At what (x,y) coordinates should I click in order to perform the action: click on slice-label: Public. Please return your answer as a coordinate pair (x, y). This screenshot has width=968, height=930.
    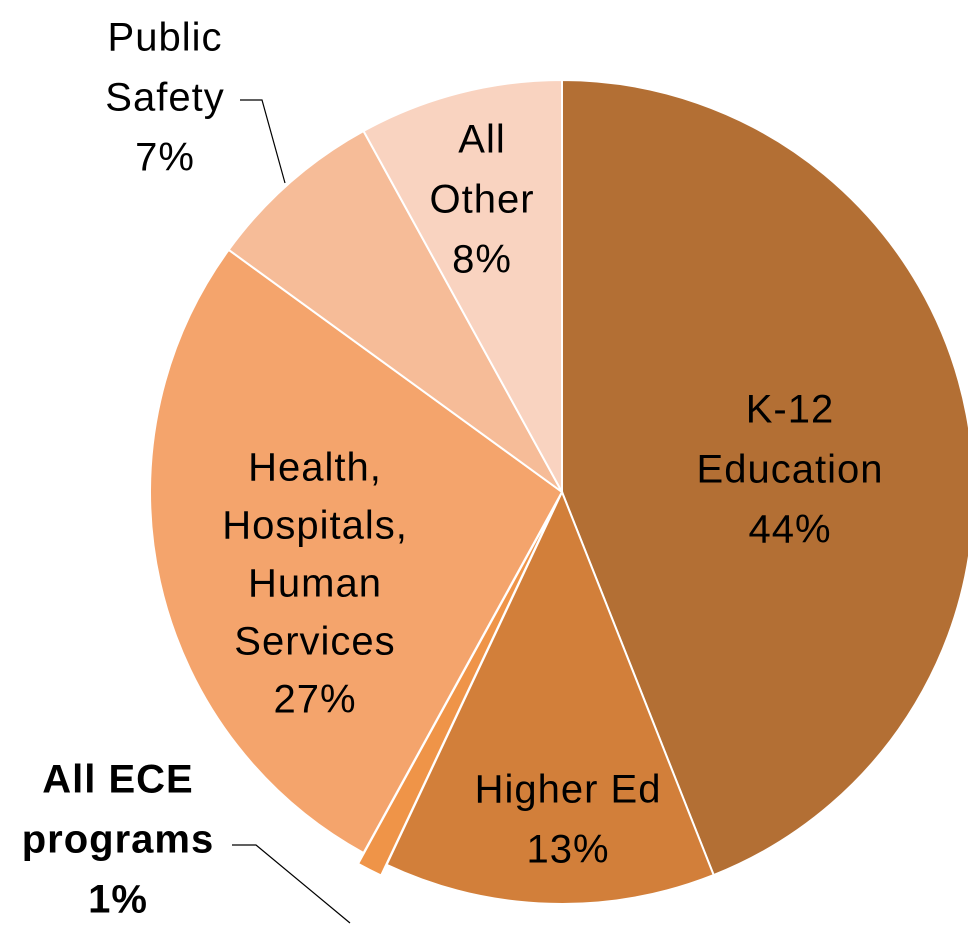
    Looking at the image, I should click on (165, 38).